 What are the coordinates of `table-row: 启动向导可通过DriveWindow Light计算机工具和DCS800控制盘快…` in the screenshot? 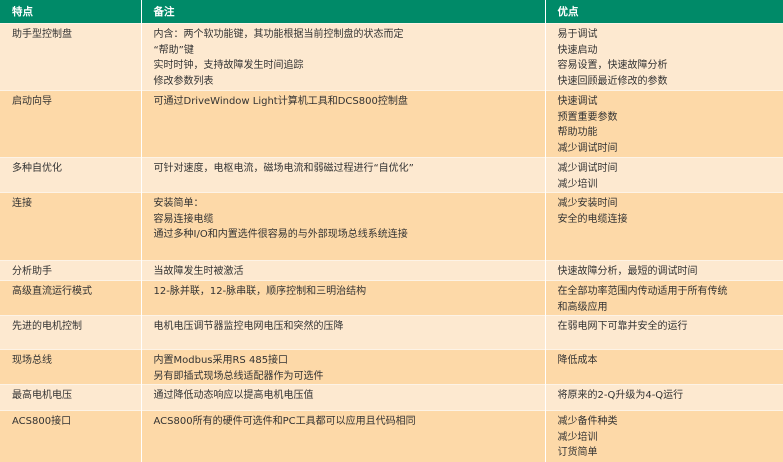 It's located at (391, 124).